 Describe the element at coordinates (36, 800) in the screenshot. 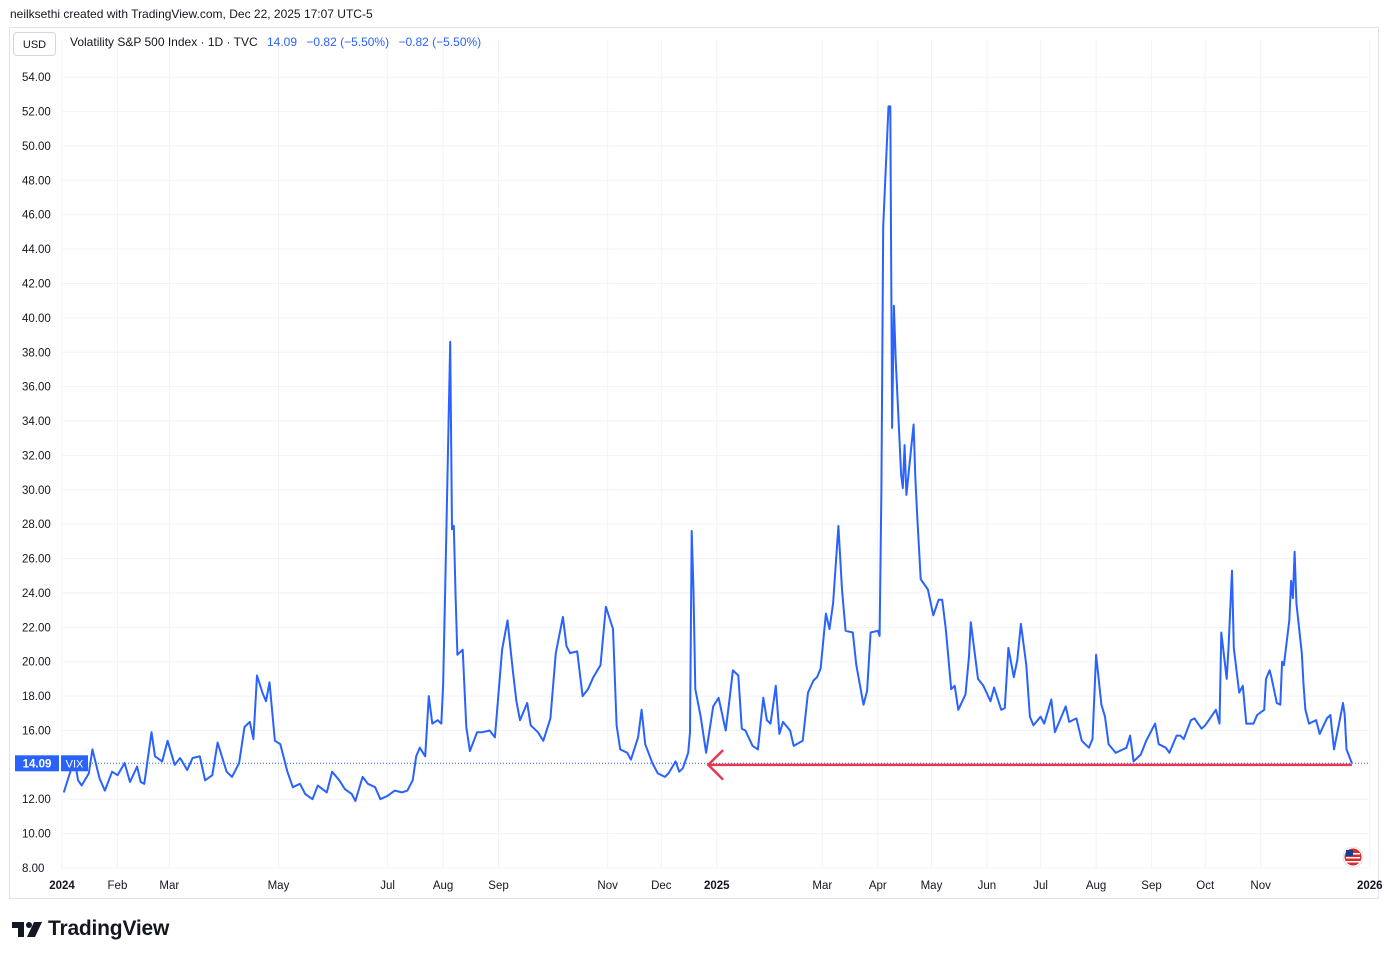

I see `y-tick-label: 12.00` at that location.